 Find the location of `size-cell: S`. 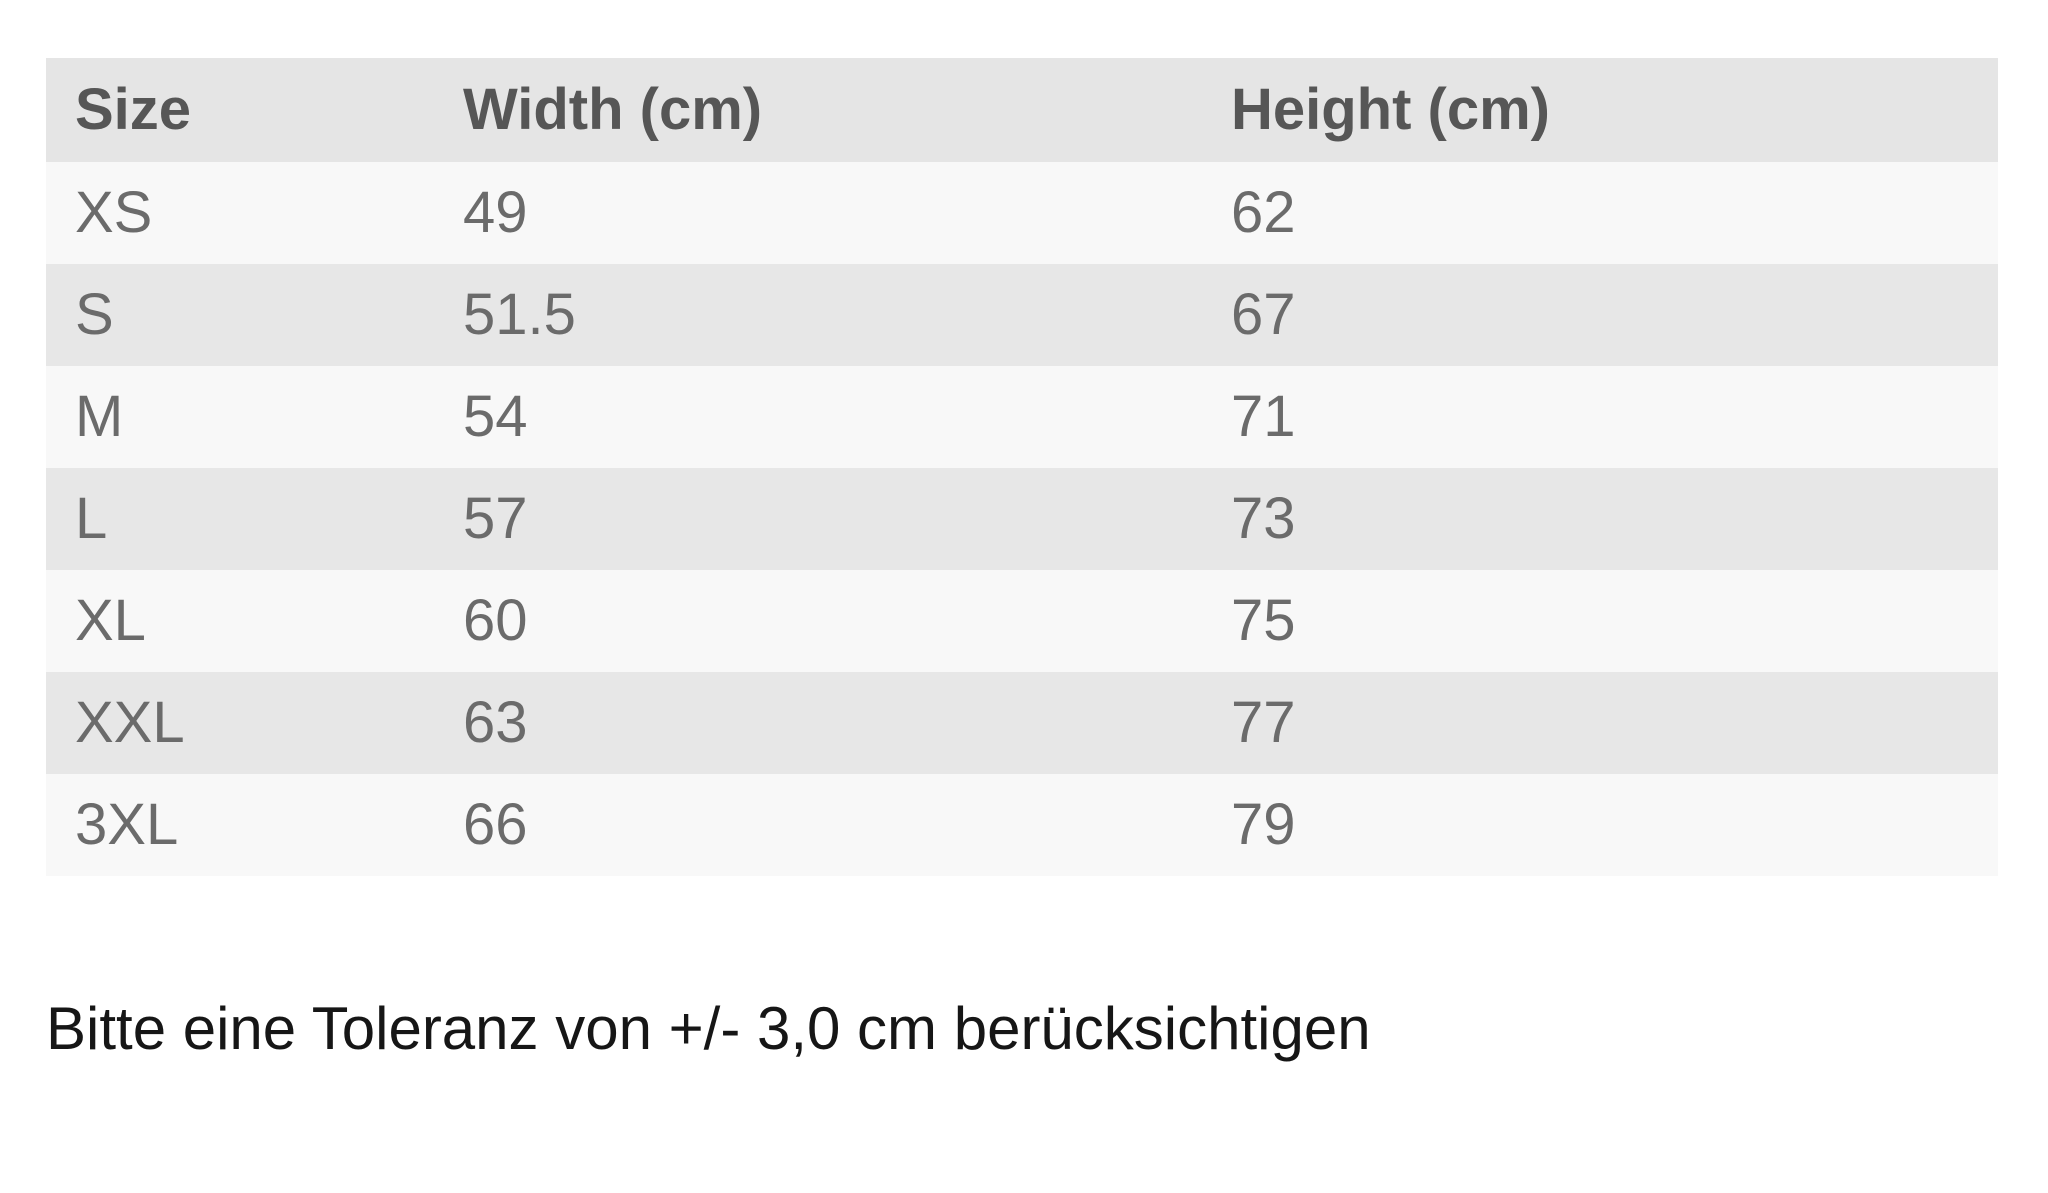

size-cell: S is located at coordinates (94, 314).